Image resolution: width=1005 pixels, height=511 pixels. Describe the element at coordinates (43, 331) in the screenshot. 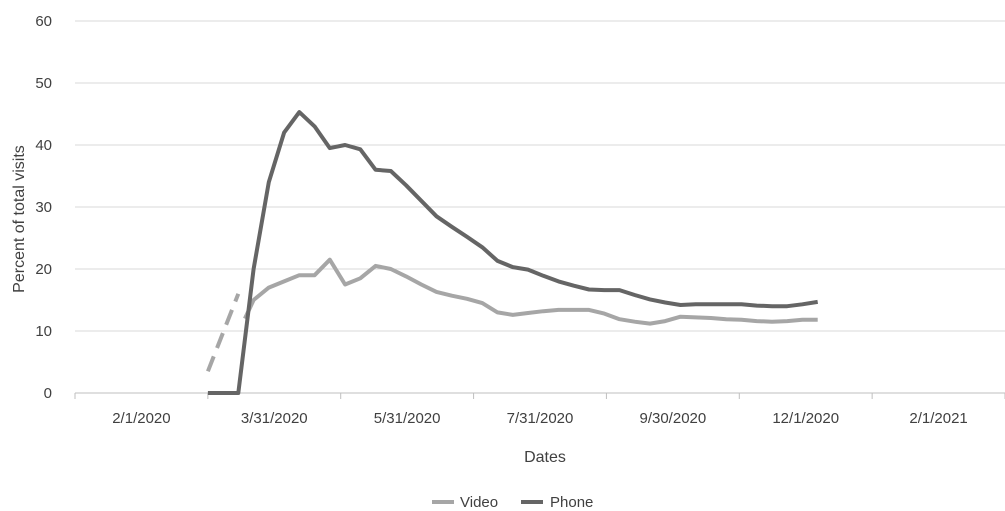

I see `y-tick-label: 10` at that location.